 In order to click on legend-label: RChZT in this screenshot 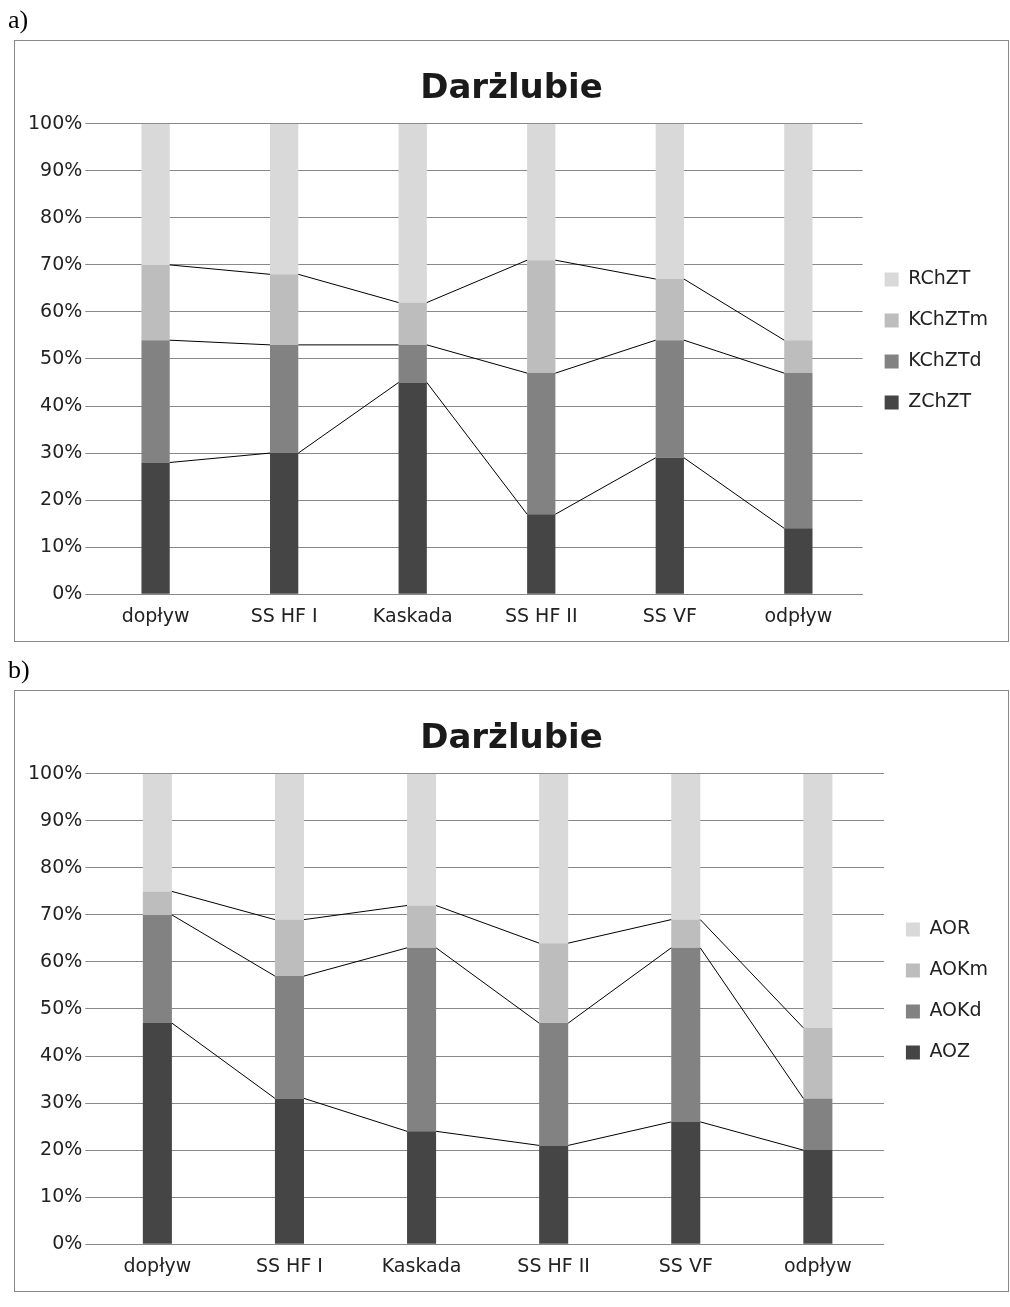, I will do `click(939, 277)`.